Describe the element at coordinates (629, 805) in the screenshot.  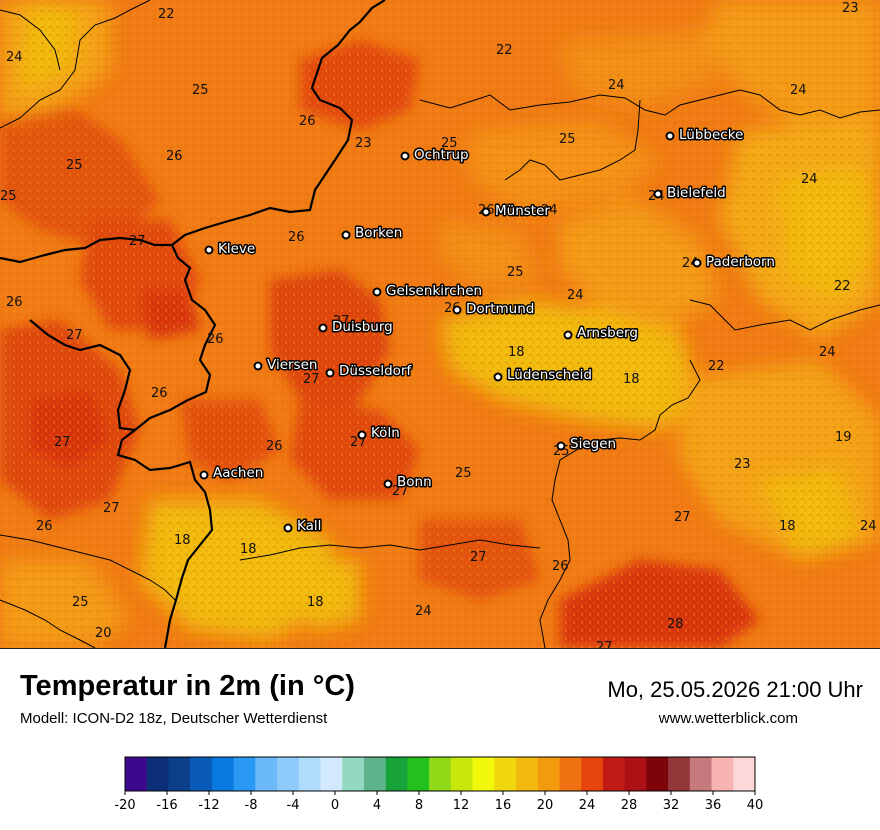
I see `colorbar-tick-label: 28` at that location.